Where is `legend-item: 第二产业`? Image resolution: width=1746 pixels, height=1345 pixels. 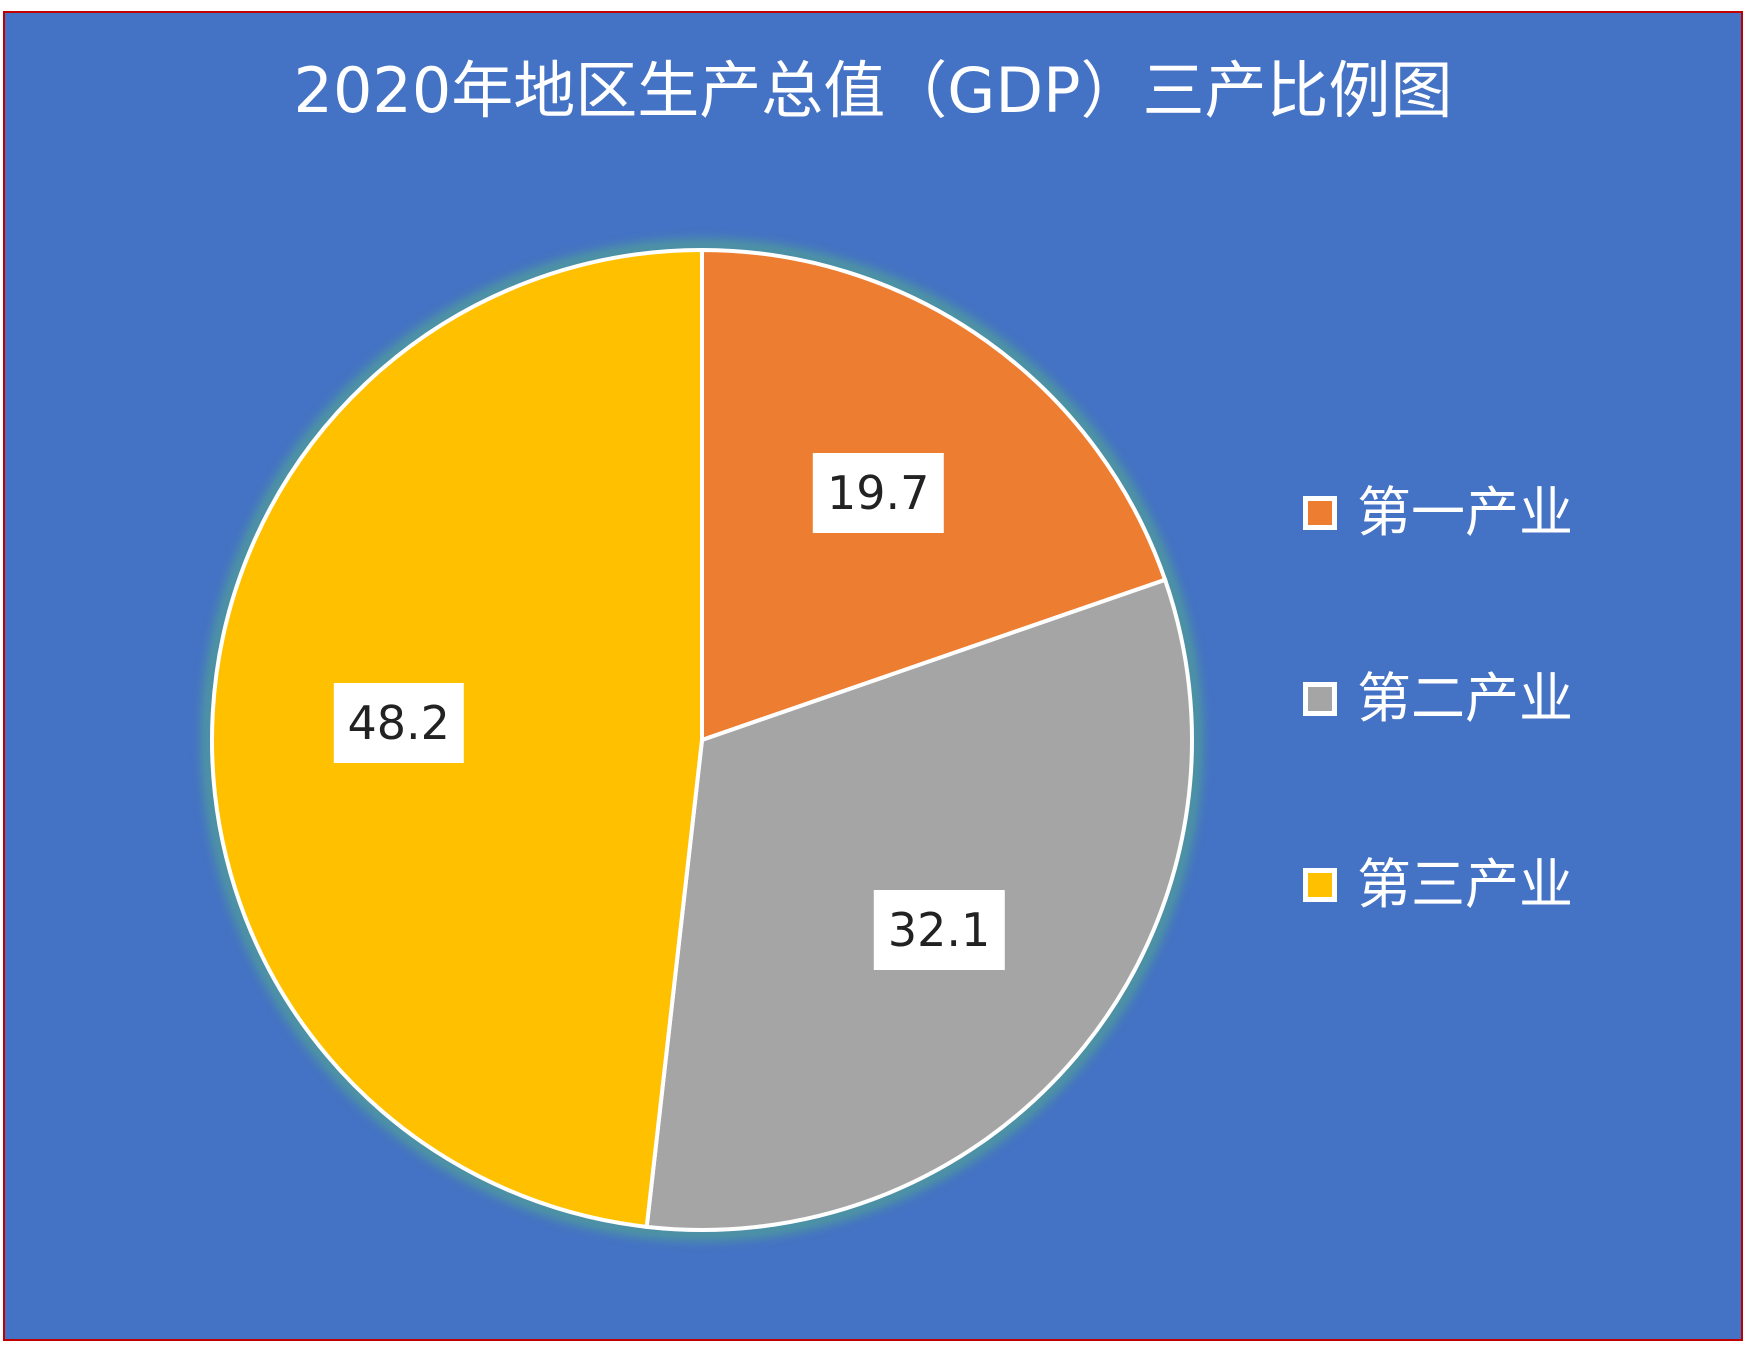 legend-item: 第二产业 is located at coordinates (1438, 699).